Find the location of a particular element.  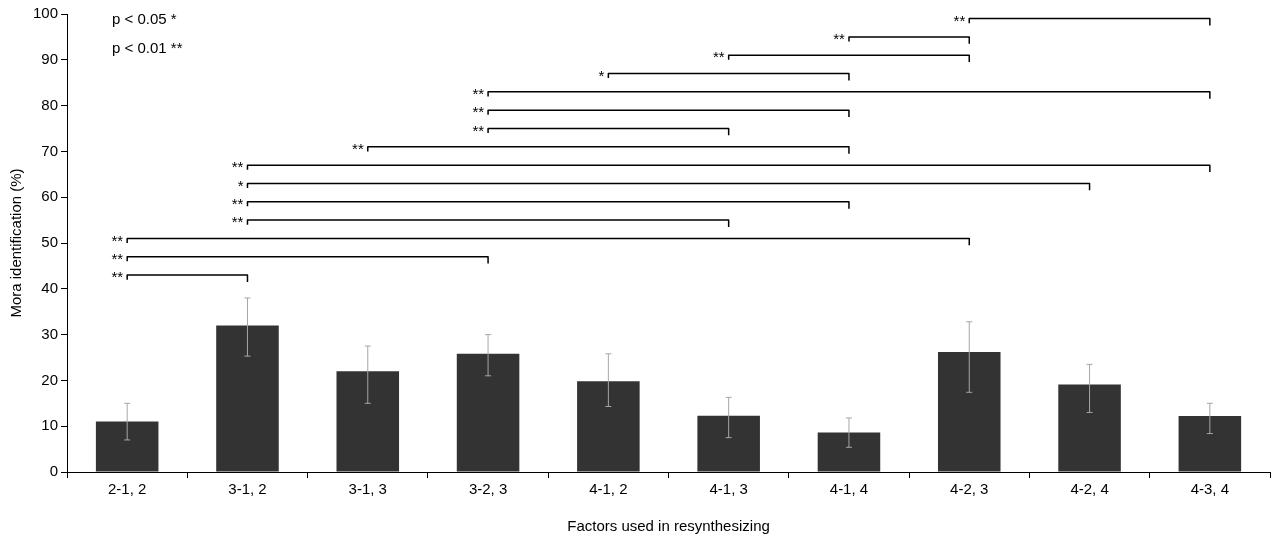

x-axis-title: Factors used in resynthesizing is located at coordinates (668, 526).